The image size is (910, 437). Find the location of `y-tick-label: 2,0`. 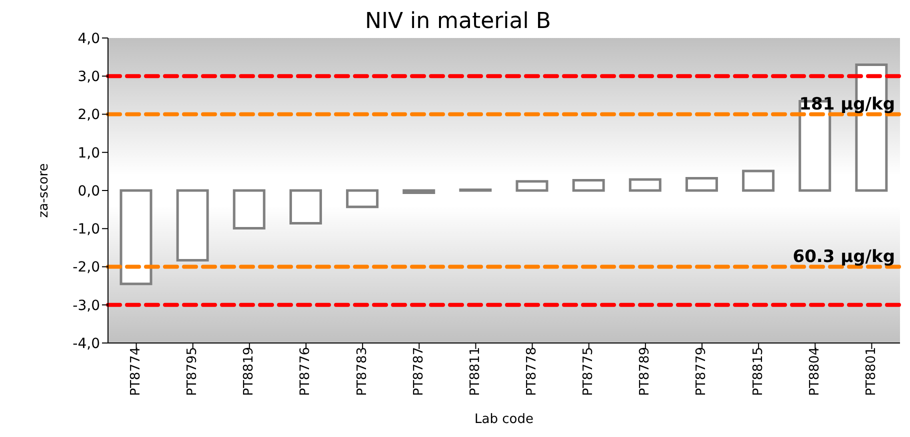

y-tick-label: 2,0 is located at coordinates (89, 115).